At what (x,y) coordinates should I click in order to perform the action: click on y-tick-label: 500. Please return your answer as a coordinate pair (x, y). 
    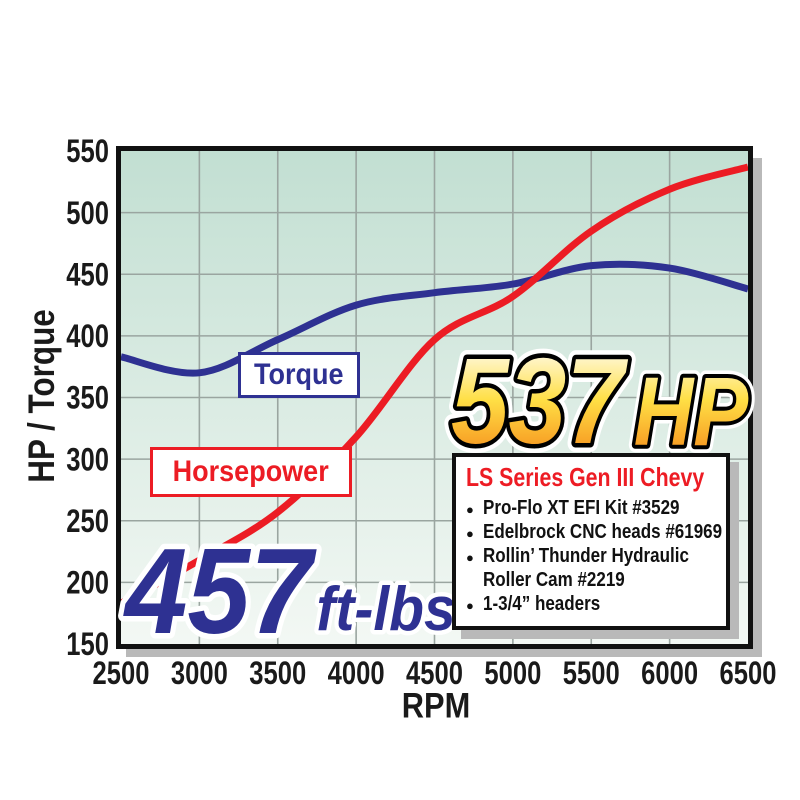
    Looking at the image, I should click on (87, 213).